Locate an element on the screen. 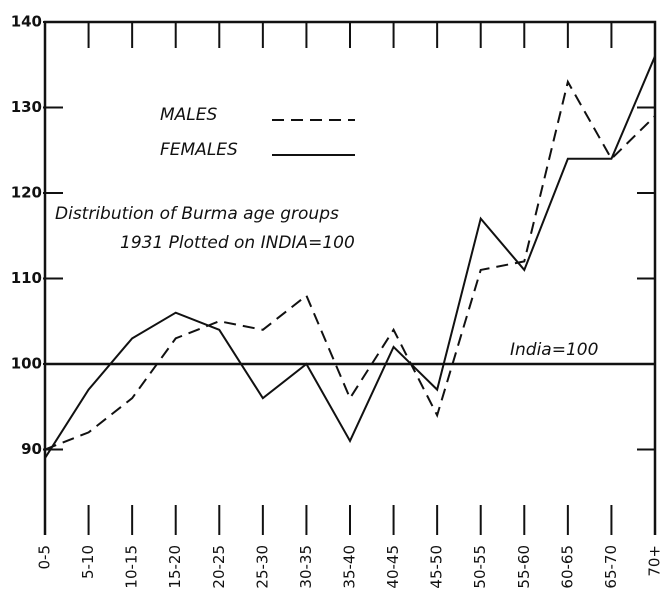 The width and height of the screenshot is (664, 603). x-tick-label: 55-60 is located at coordinates (524, 567).